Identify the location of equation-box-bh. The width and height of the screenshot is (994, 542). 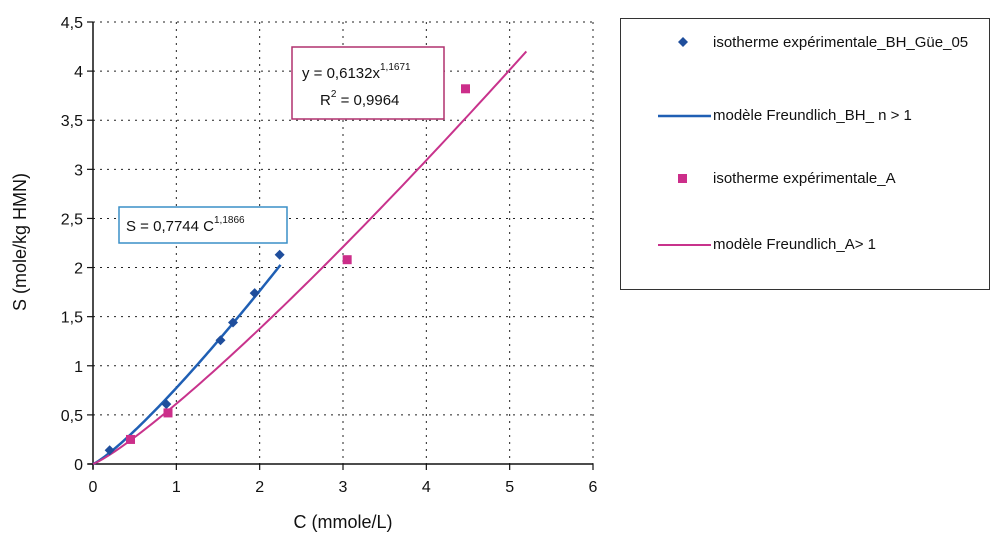
(203, 225).